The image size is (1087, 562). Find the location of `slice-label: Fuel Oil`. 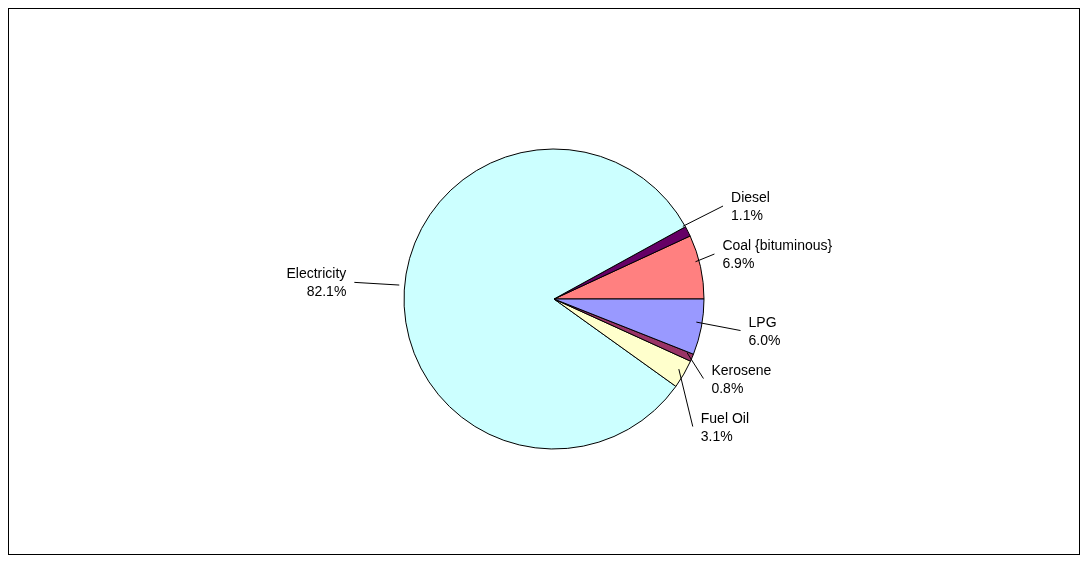

slice-label: Fuel Oil is located at coordinates (725, 417).